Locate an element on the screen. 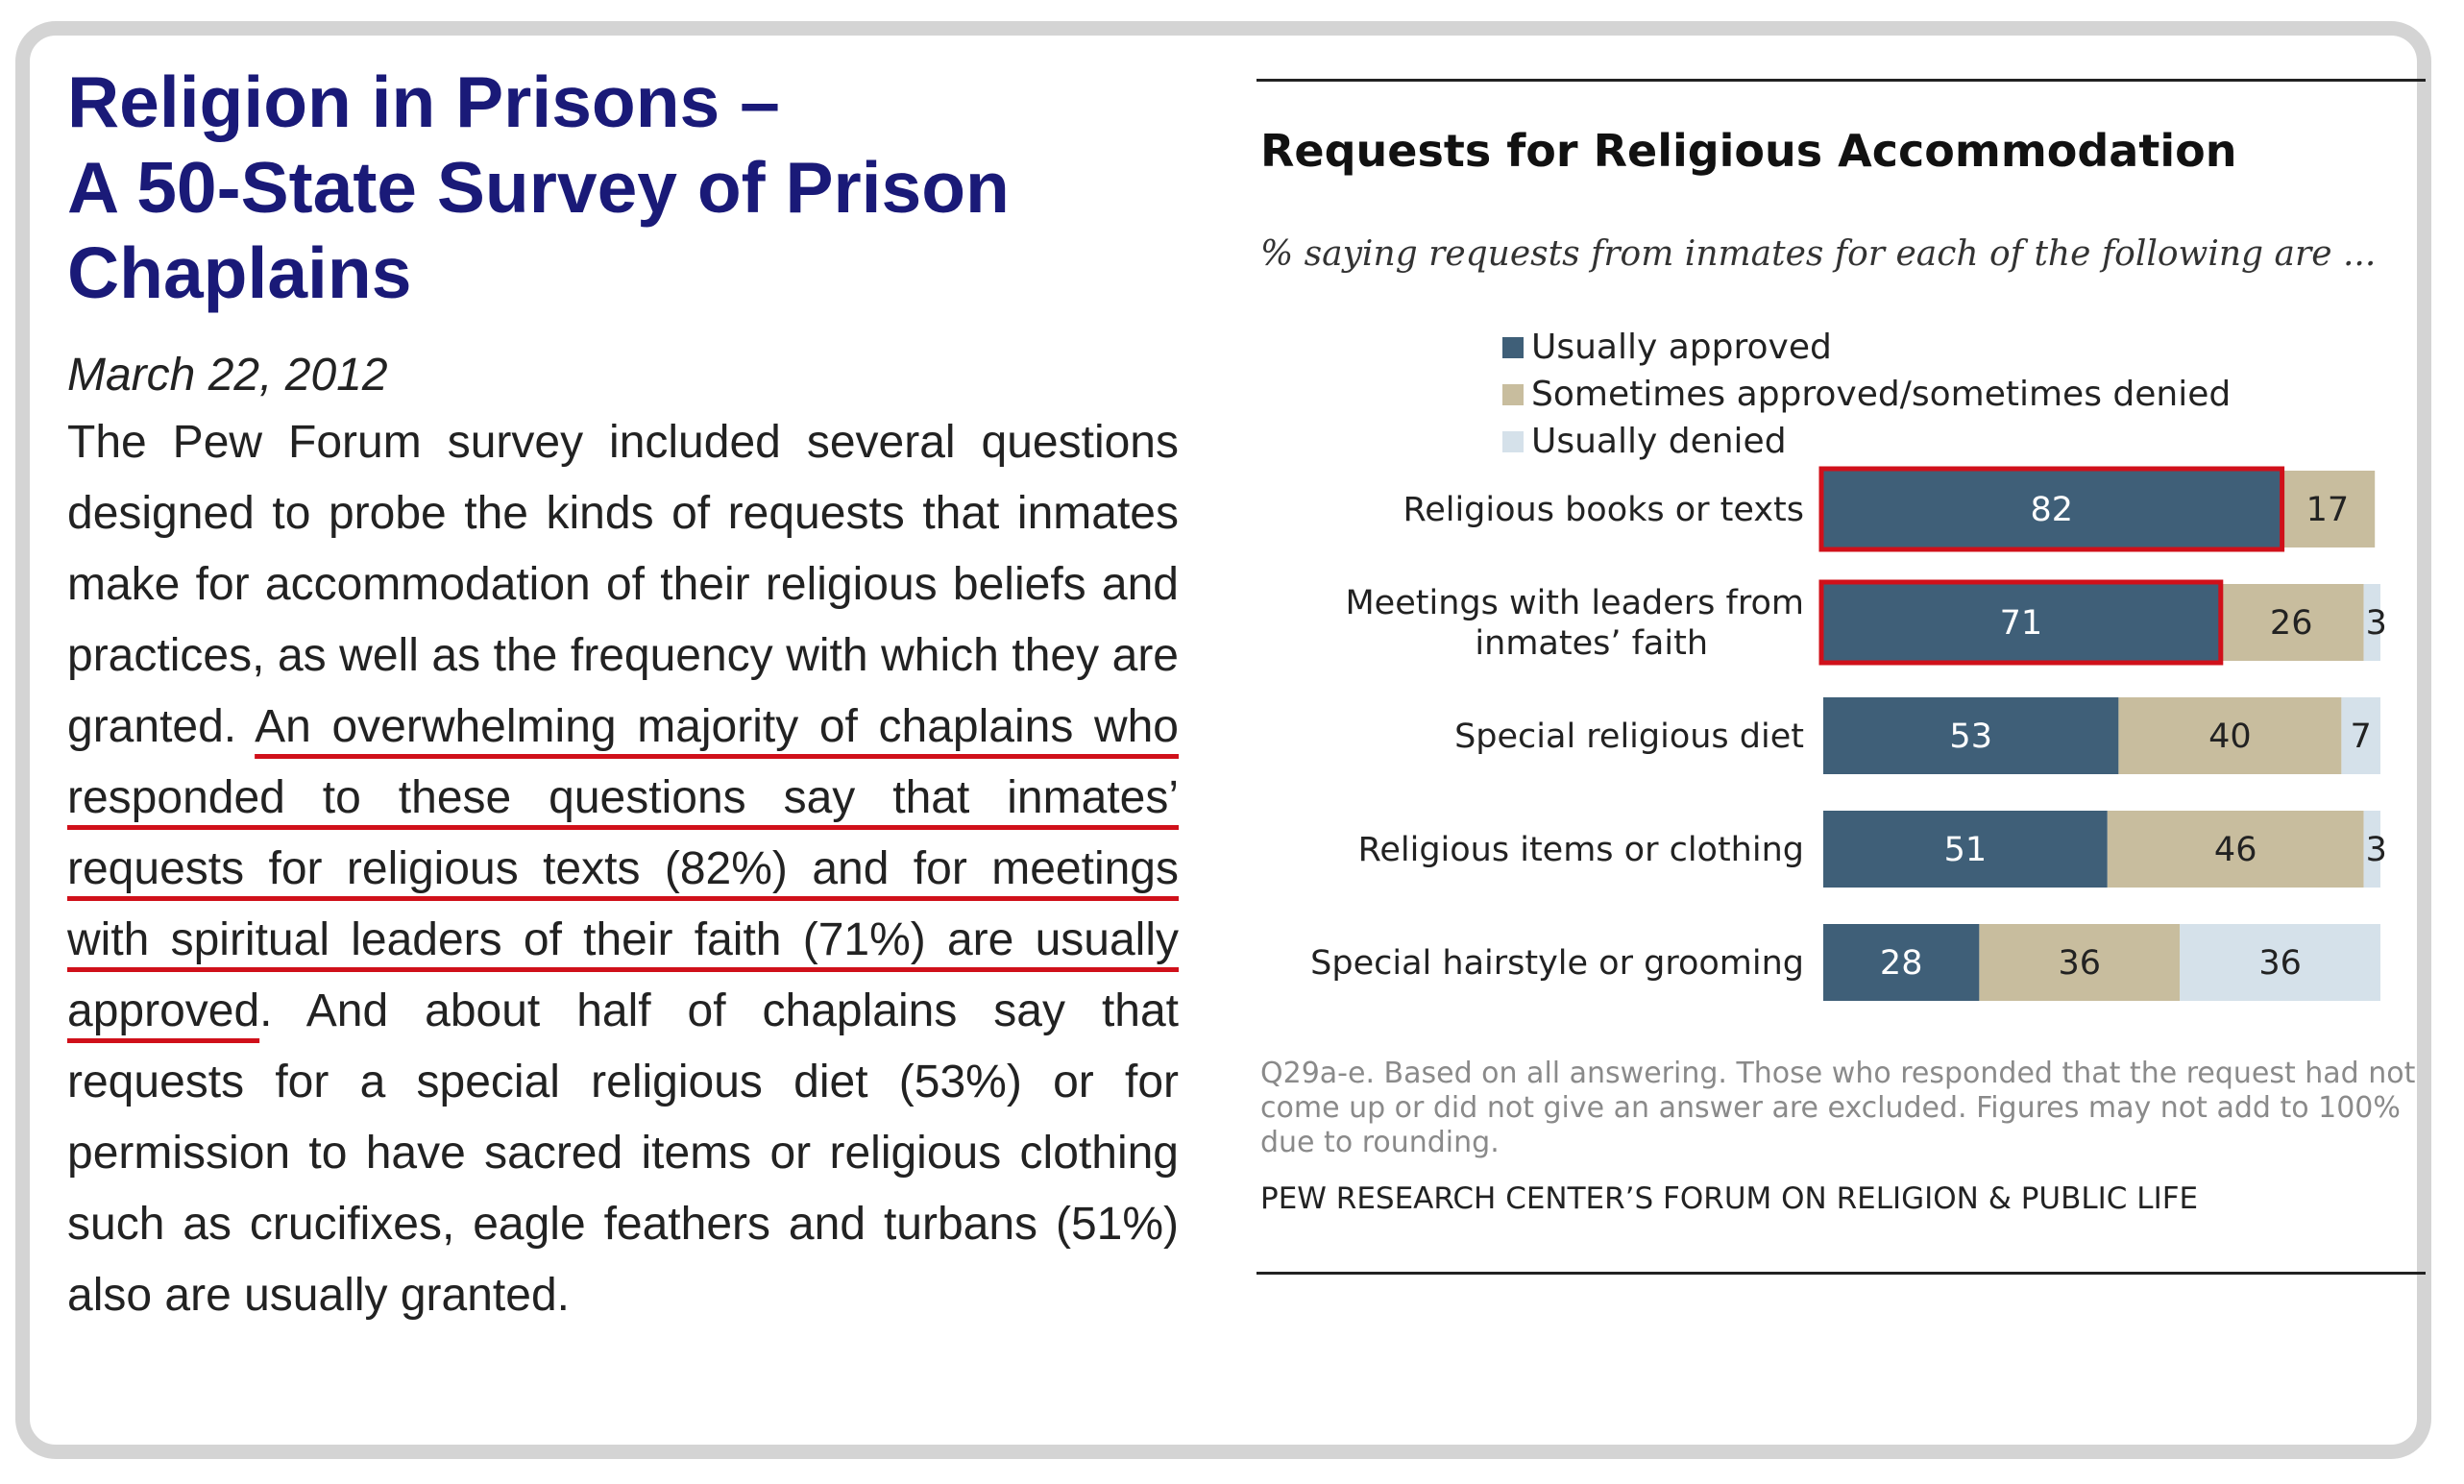  data-label-sometimes: 17 is located at coordinates (2328, 510).